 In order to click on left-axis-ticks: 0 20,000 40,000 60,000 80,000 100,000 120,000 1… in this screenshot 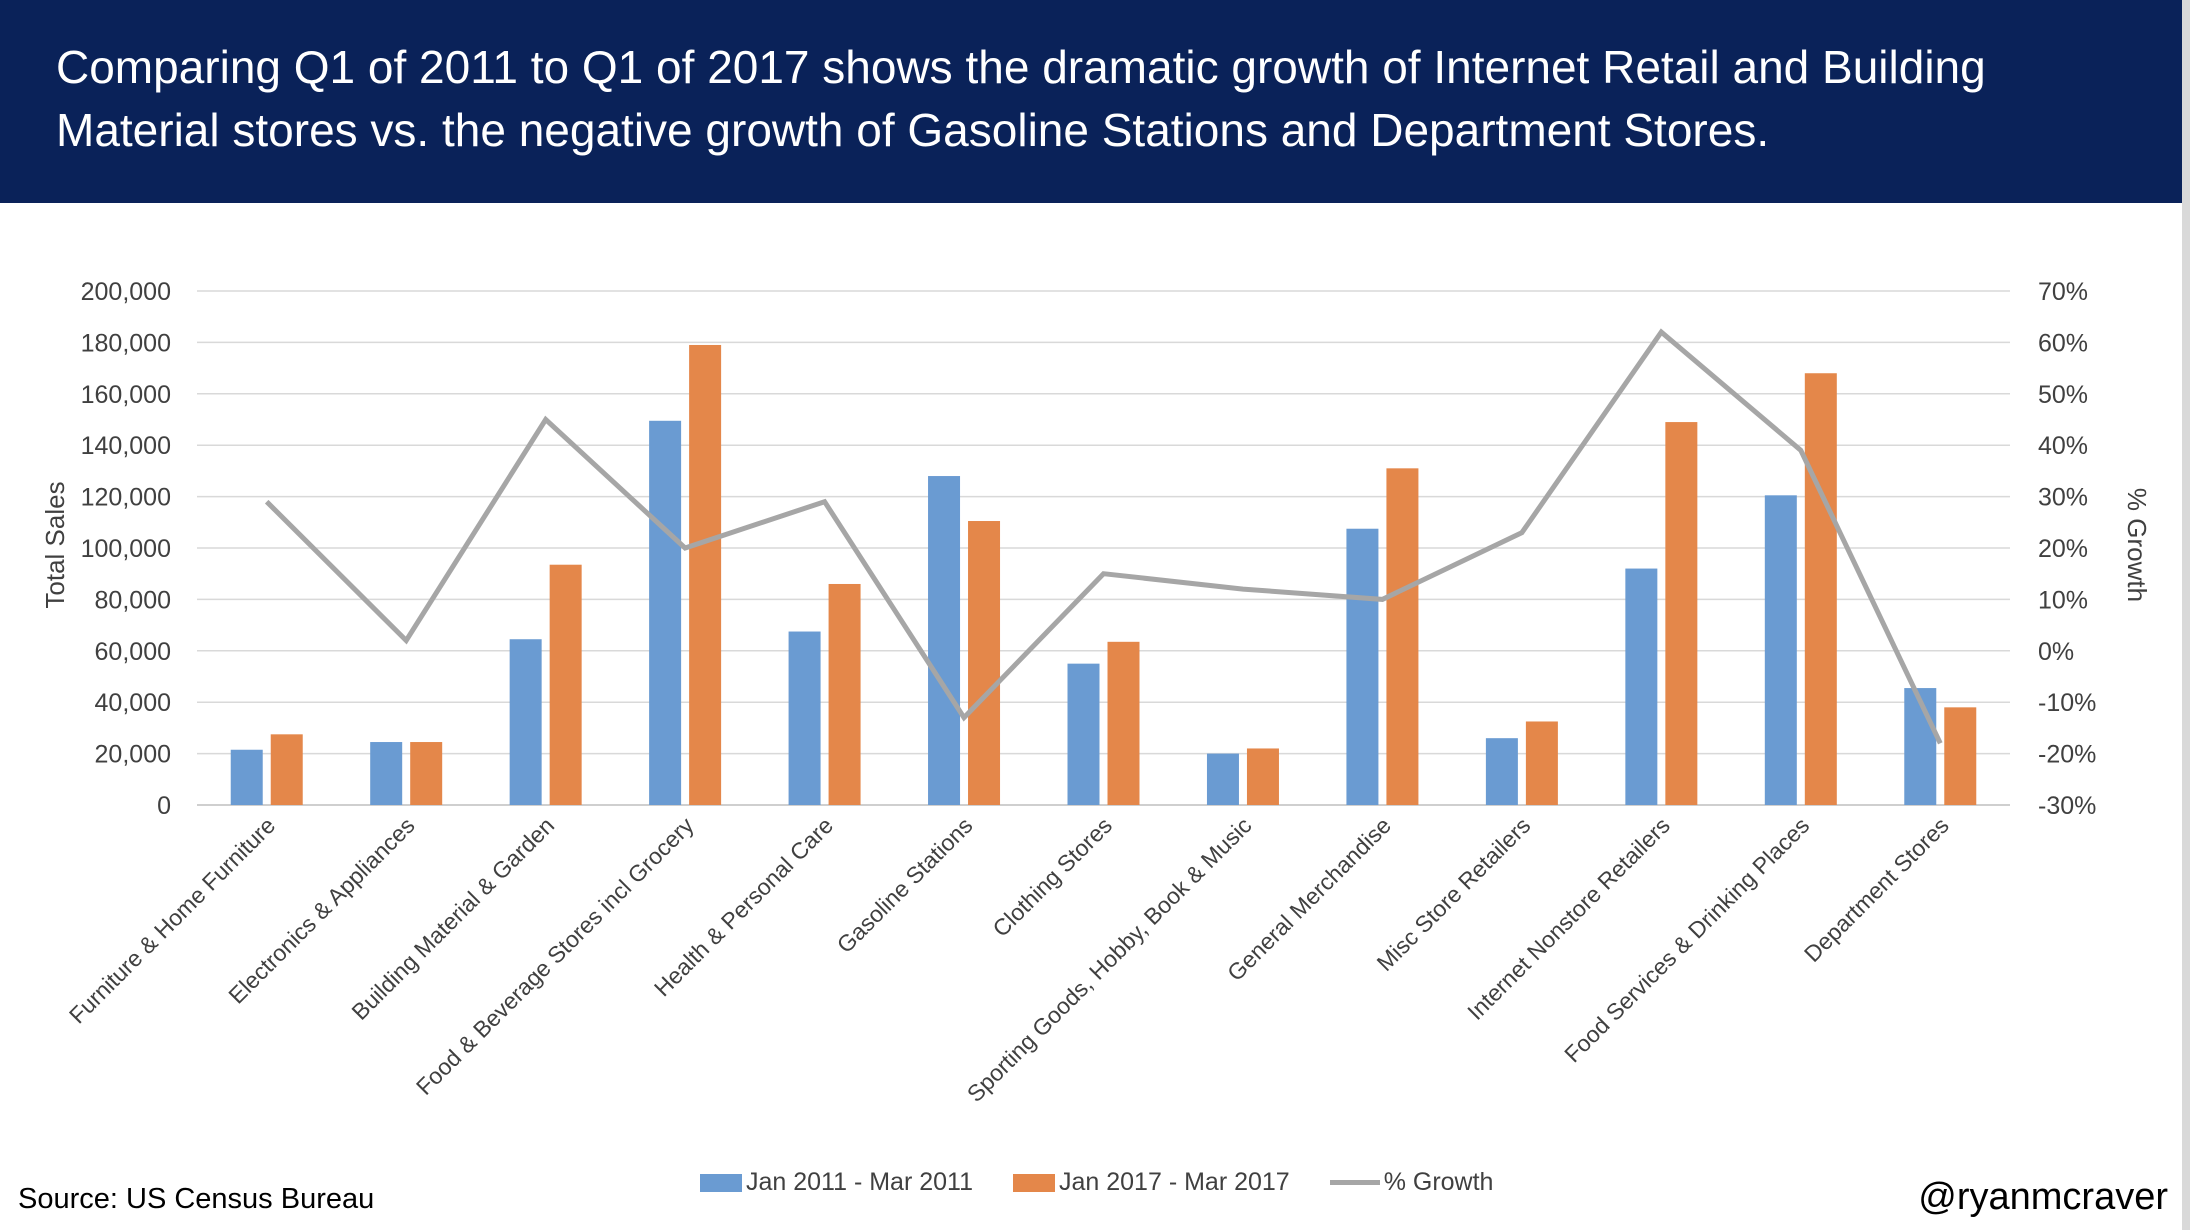, I will do `click(126, 549)`.